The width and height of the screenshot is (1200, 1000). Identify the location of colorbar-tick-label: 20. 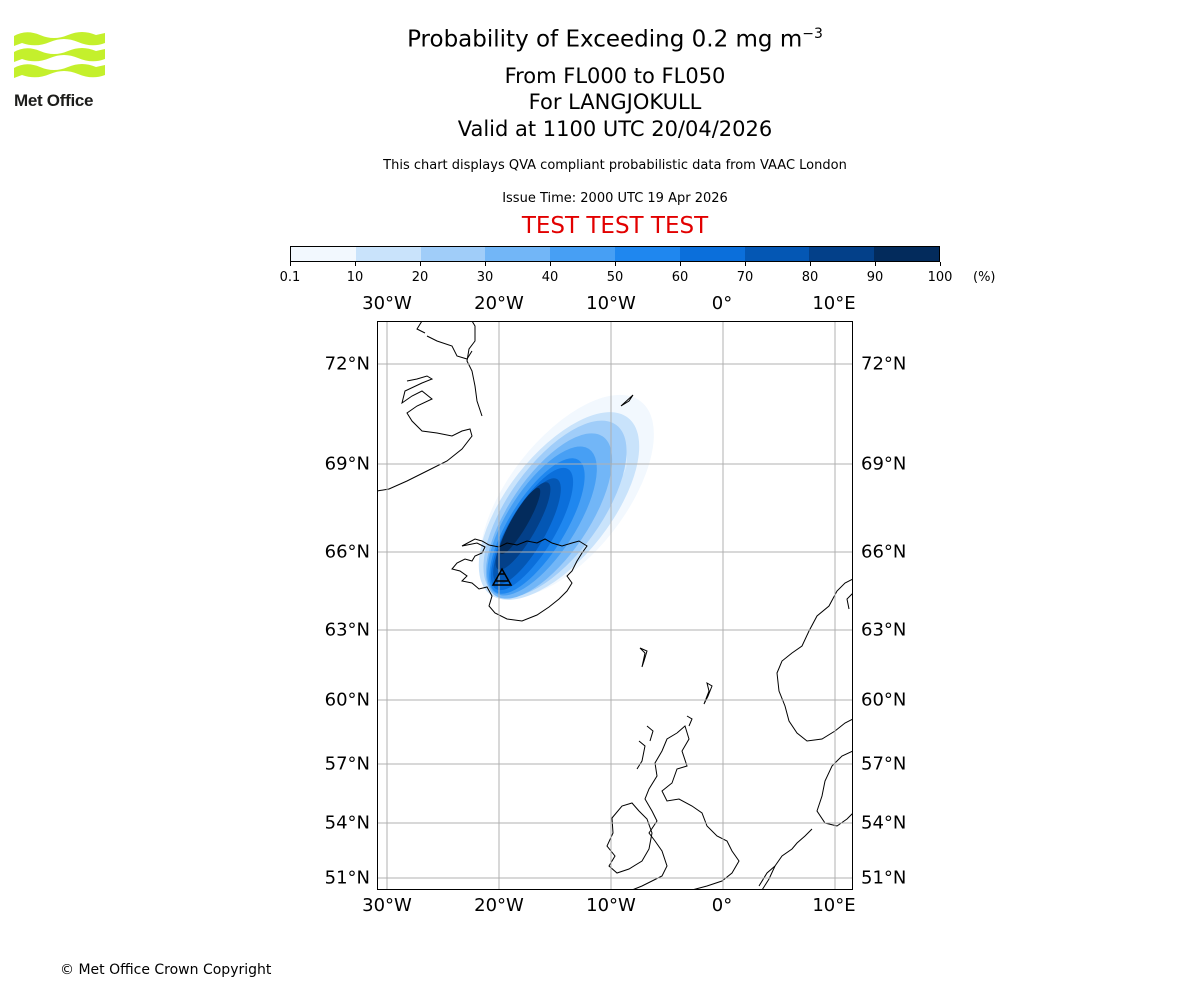
(420, 277).